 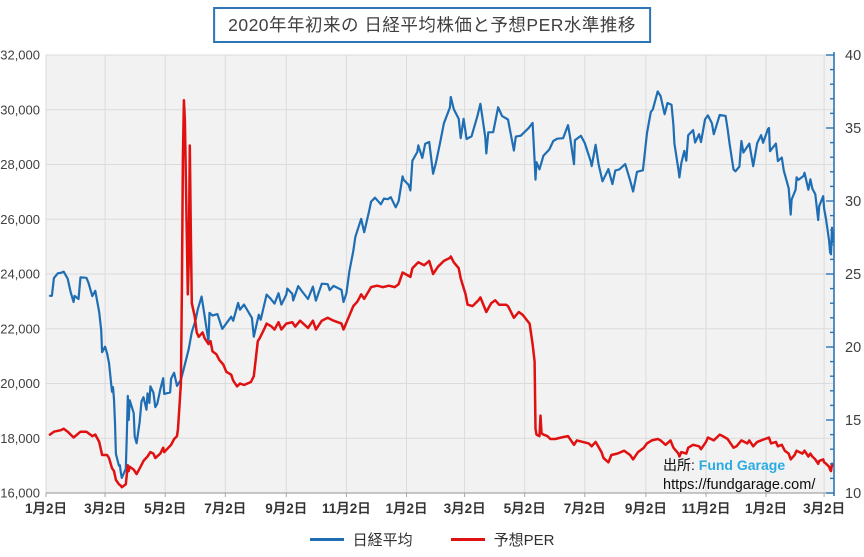 What do you see at coordinates (20, 109) in the screenshot?
I see `y-left-tick-label: 30,000` at bounding box center [20, 109].